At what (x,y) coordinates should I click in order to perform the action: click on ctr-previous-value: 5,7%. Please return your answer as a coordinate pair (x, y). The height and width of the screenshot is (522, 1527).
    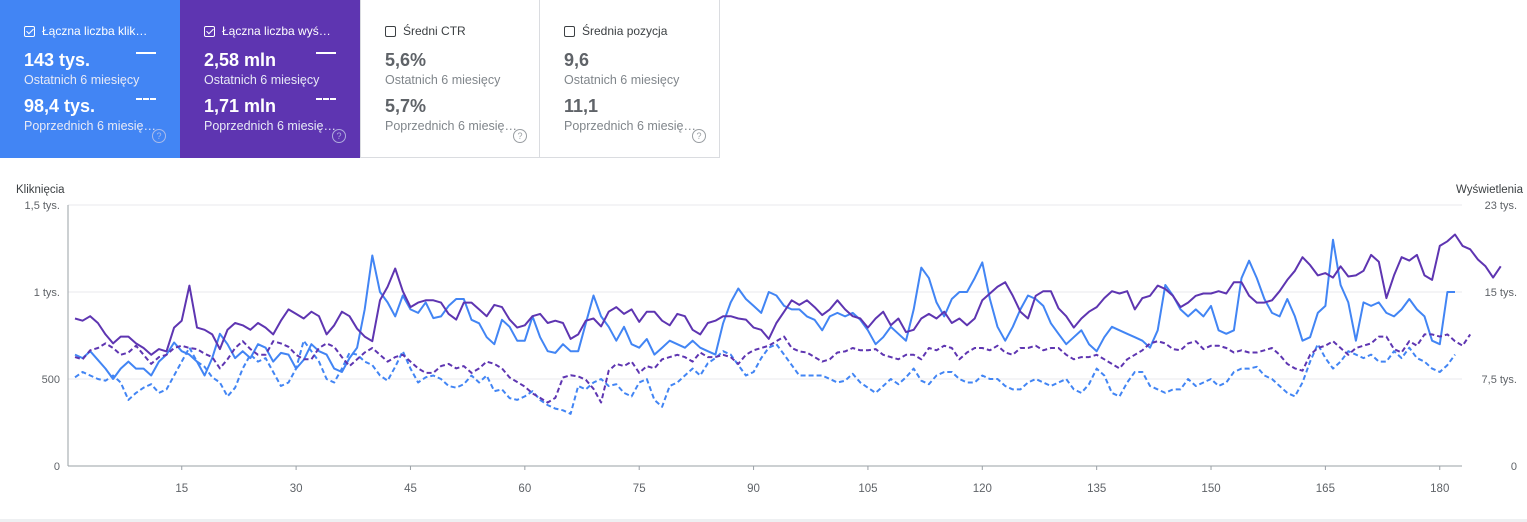
    Looking at the image, I should click on (406, 106).